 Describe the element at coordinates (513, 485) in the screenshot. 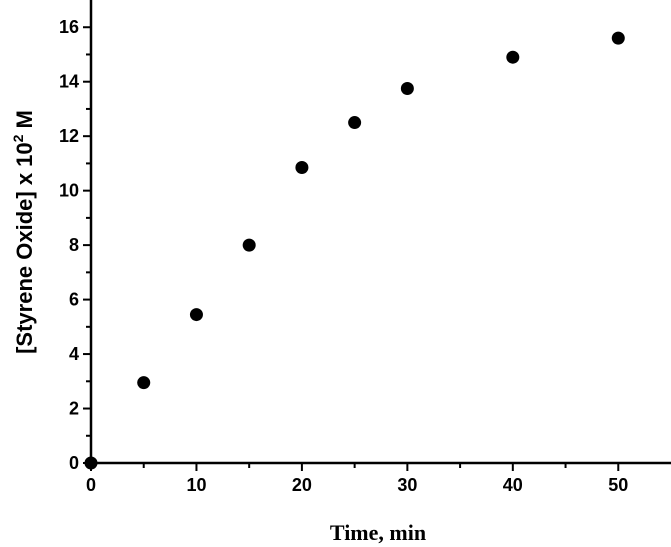

I see `x-tick-label: 40` at that location.